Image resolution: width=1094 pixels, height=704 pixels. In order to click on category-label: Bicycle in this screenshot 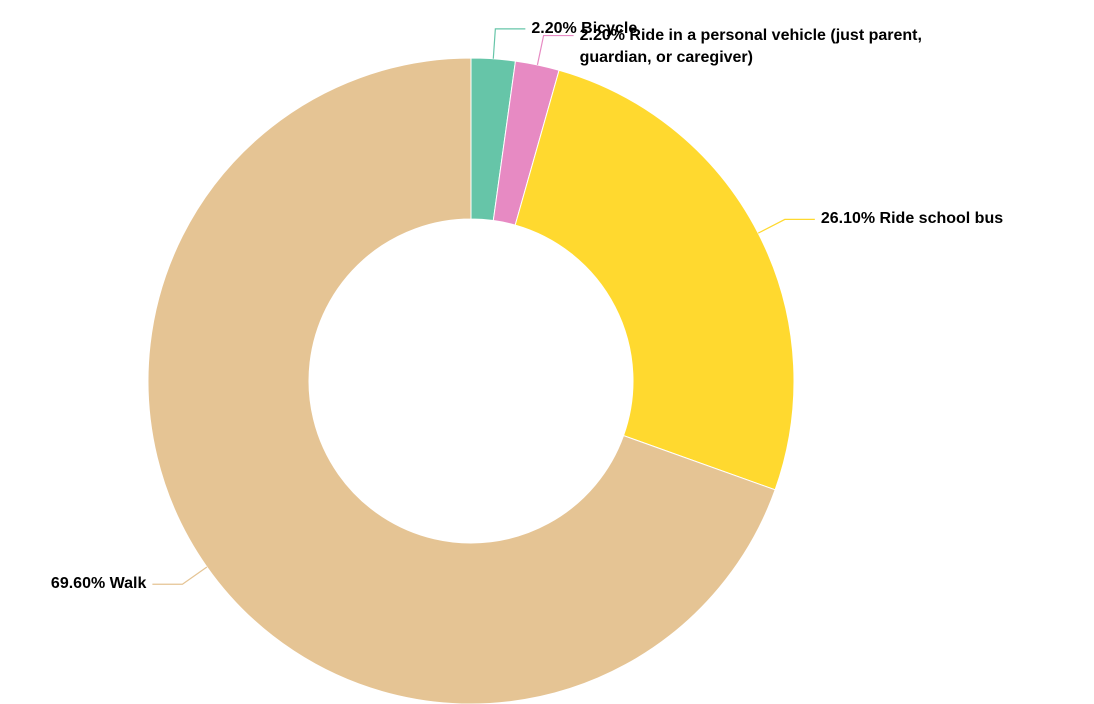, I will do `click(609, 28)`.